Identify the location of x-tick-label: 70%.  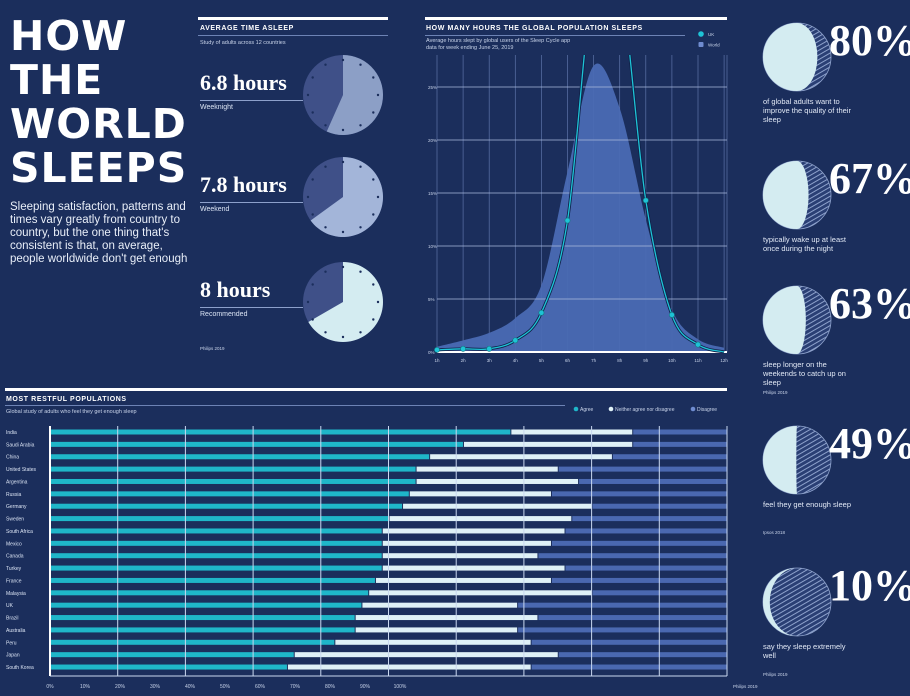
(295, 687).